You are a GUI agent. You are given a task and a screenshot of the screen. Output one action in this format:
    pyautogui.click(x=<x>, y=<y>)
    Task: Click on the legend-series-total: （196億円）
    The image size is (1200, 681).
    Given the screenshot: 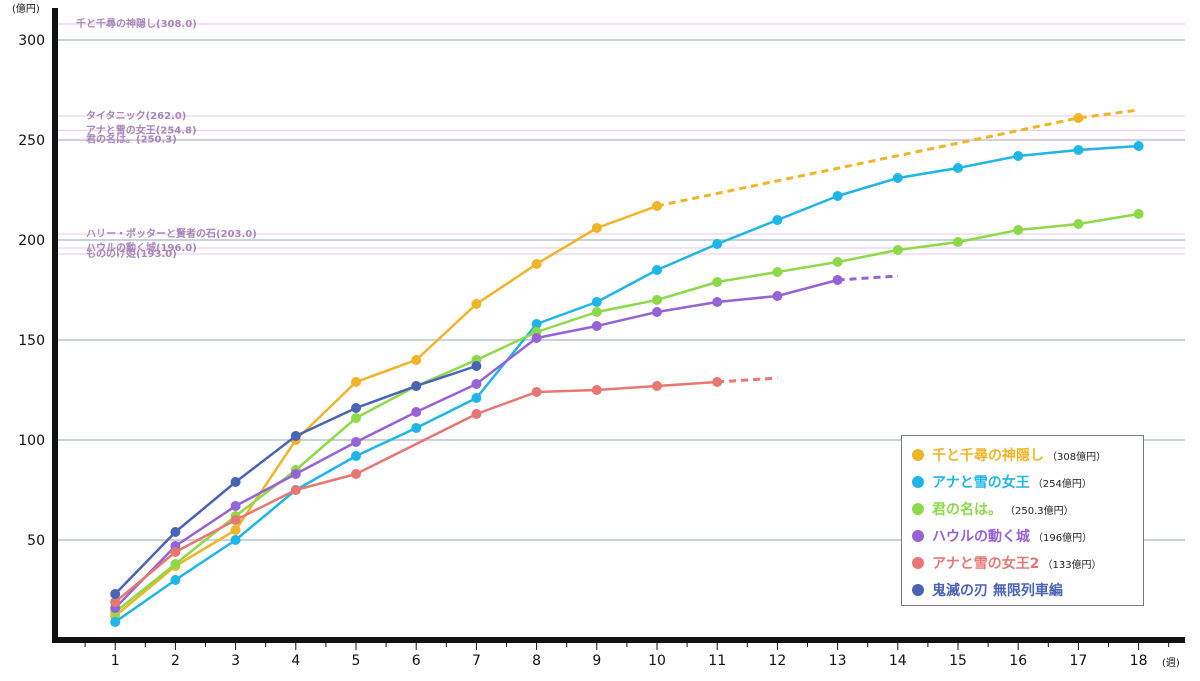 What is the action you would take?
    pyautogui.click(x=1063, y=538)
    